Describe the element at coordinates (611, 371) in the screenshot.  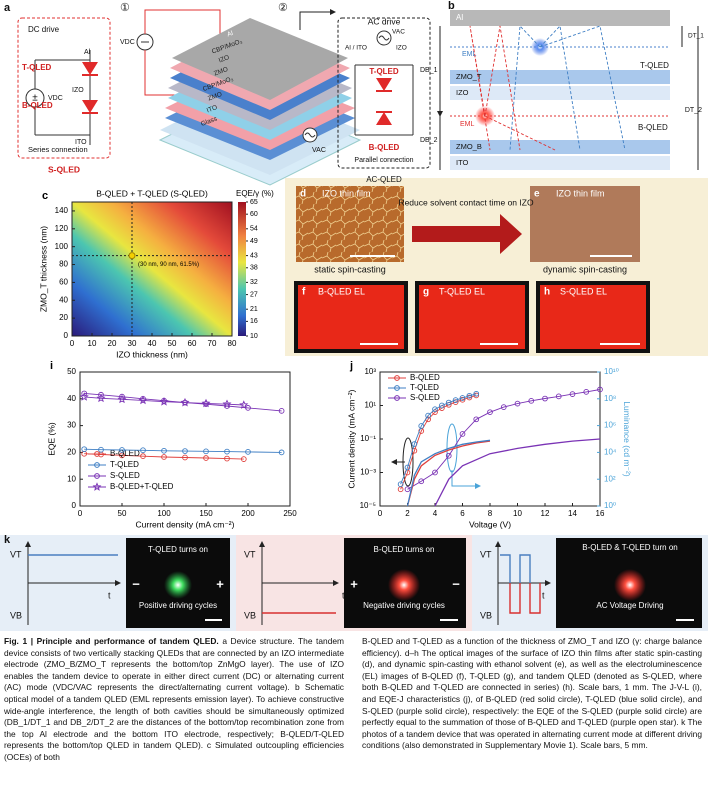
I see `y2-tick-label: 10¹⁰` at that location.